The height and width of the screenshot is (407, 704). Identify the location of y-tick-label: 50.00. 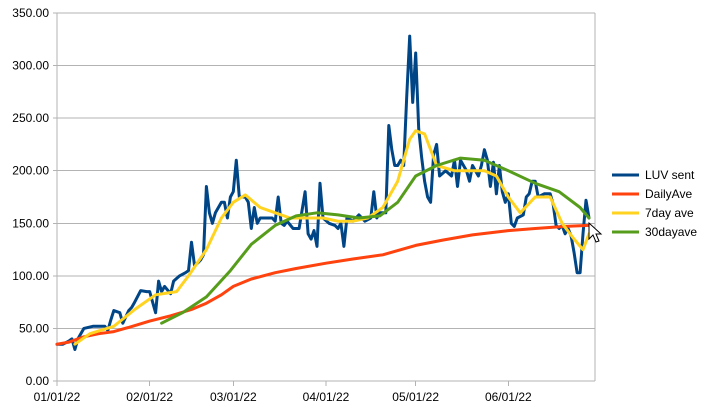
(34, 328).